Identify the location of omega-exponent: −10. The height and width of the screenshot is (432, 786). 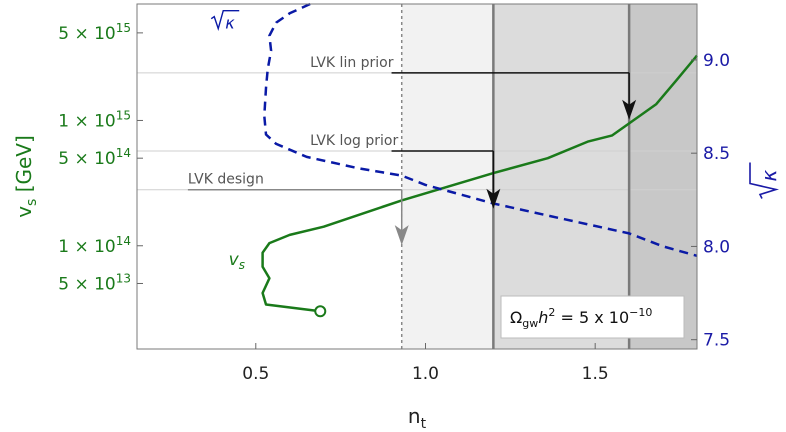
(640, 312).